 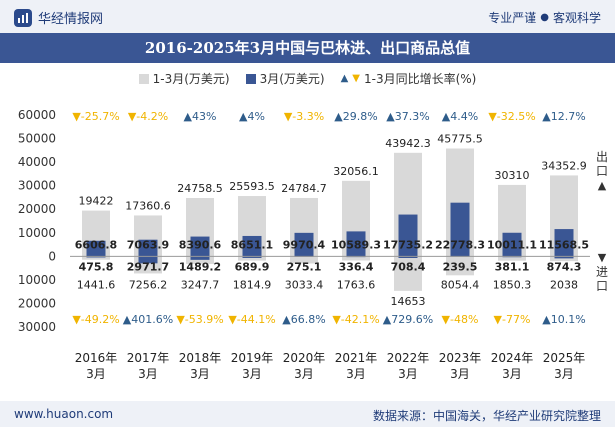 What do you see at coordinates (304, 266) in the screenshot?
I see `label-import-march: 275.1` at bounding box center [304, 266].